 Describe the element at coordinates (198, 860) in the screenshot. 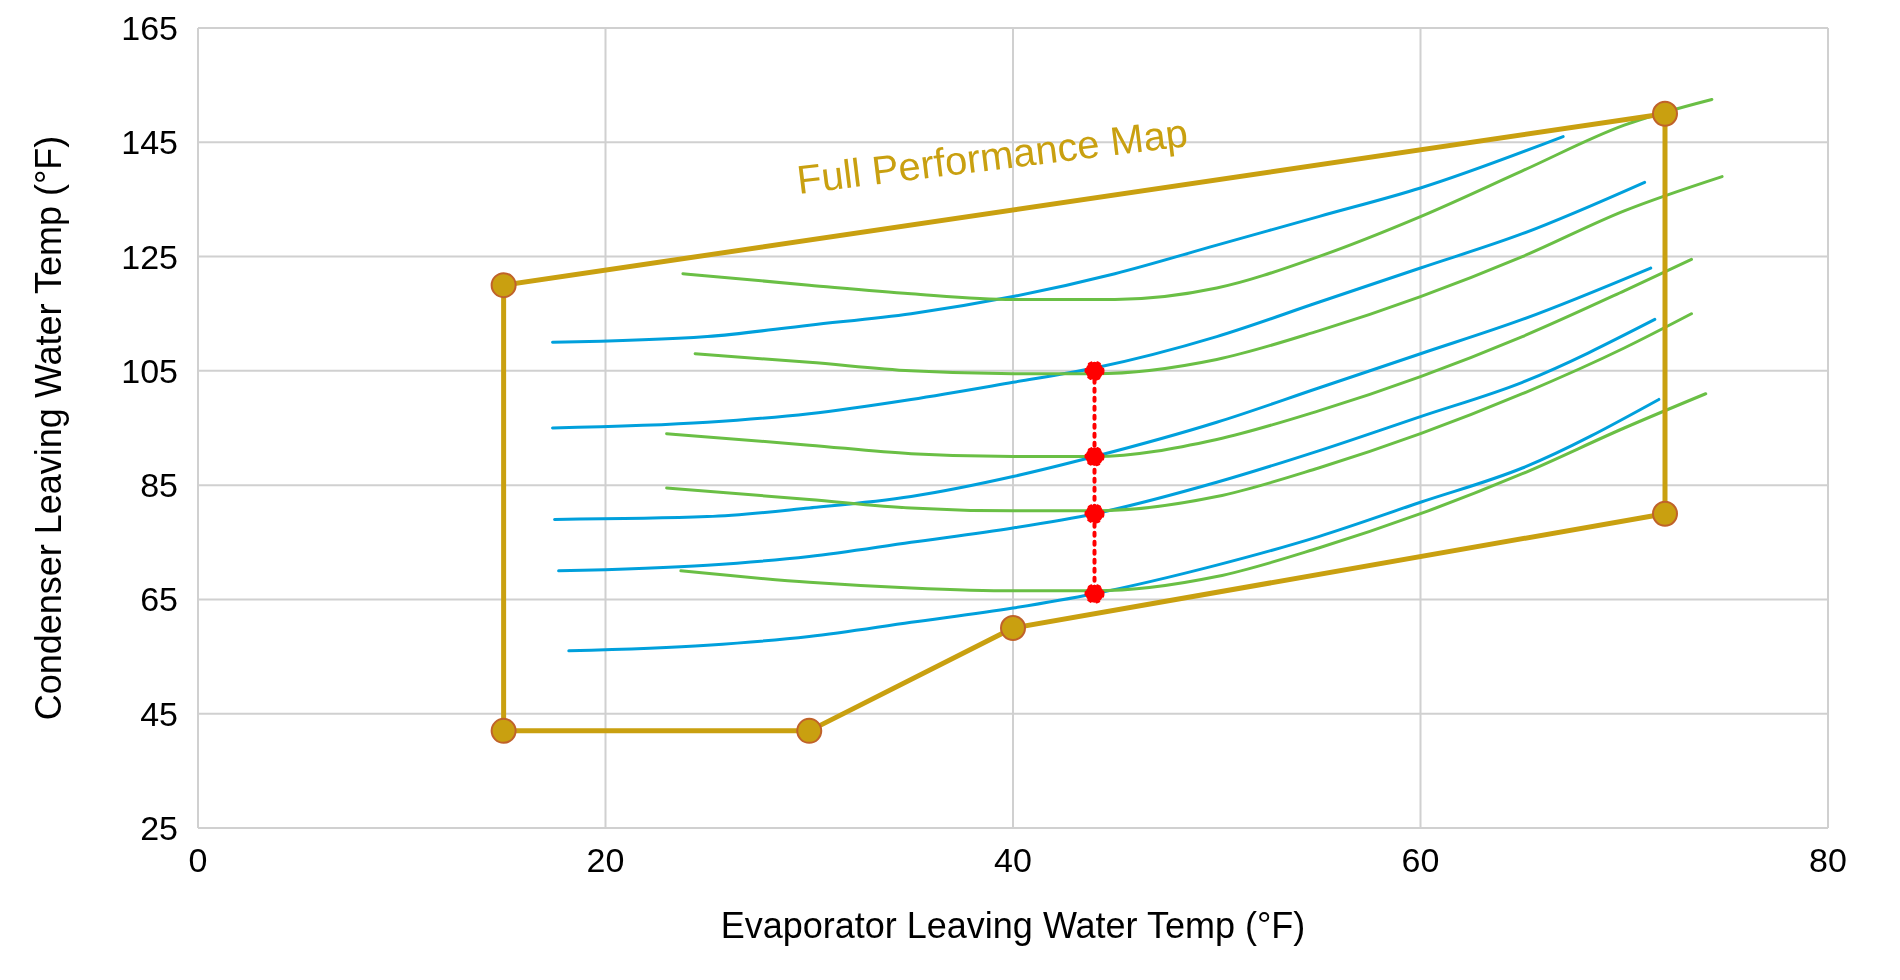

I see `x-tick-label: 0` at that location.